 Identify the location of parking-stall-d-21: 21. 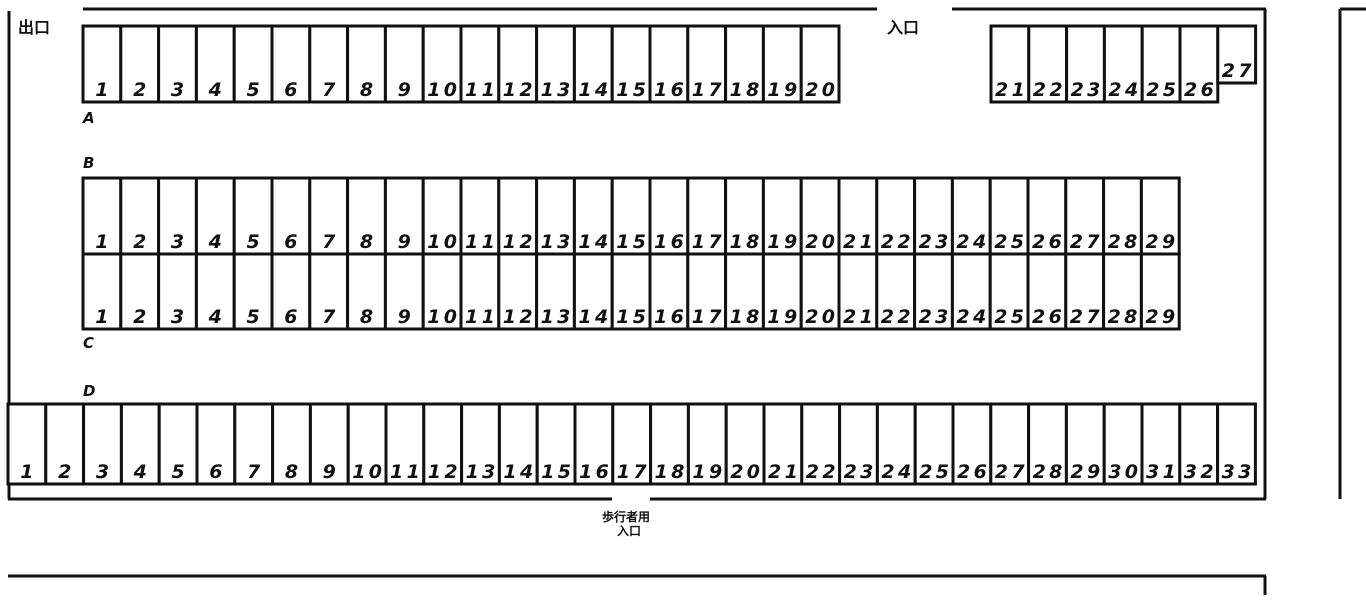
(783, 444).